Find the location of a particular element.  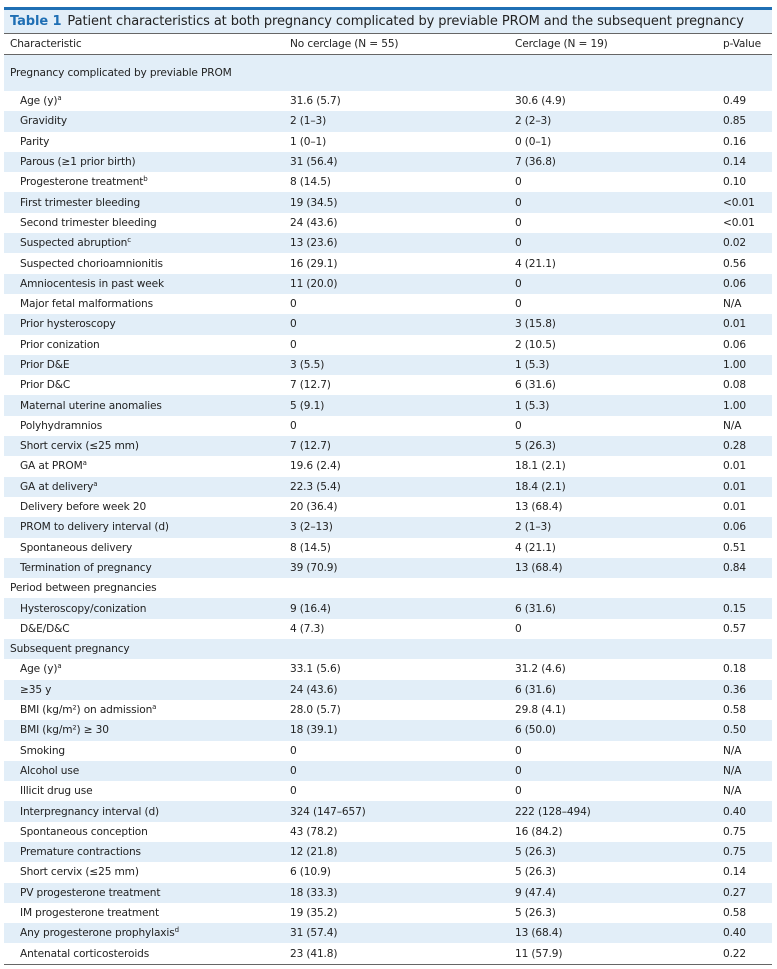

characteristic-cell: PROM to delivery interval (d) is located at coordinates (144, 527).